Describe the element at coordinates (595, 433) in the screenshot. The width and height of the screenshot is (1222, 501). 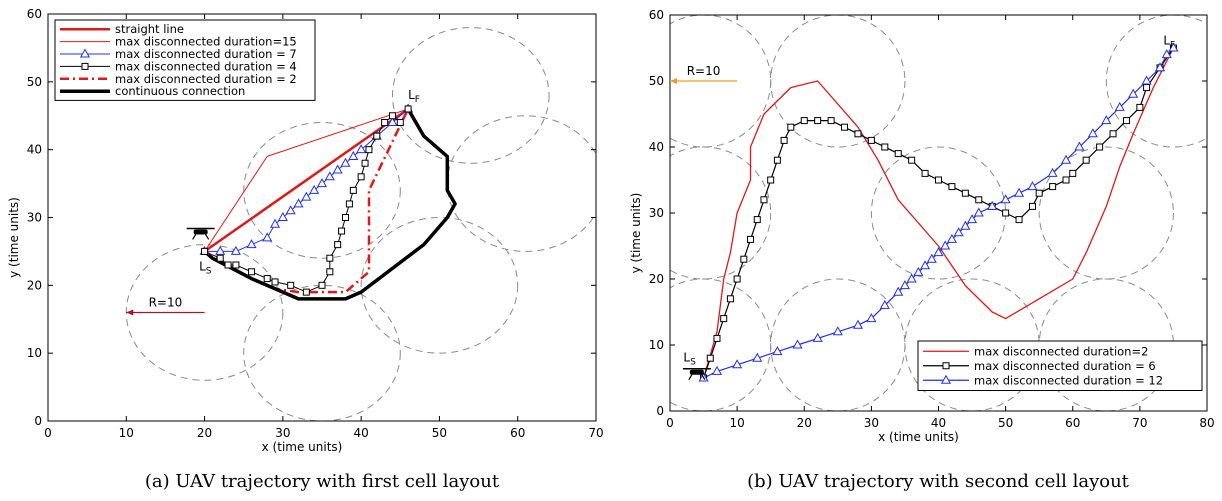
I see `x-tick-label: 70` at that location.